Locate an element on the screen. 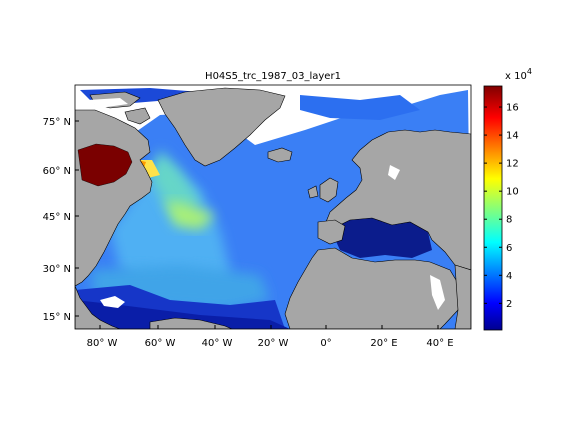  greenland is located at coordinates (221, 127).